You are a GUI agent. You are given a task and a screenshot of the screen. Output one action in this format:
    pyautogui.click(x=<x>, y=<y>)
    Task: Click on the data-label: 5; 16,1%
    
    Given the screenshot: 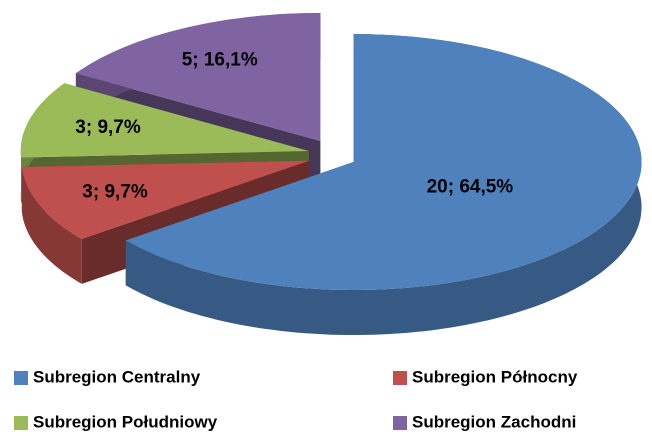 What is the action you would take?
    pyautogui.click(x=220, y=59)
    